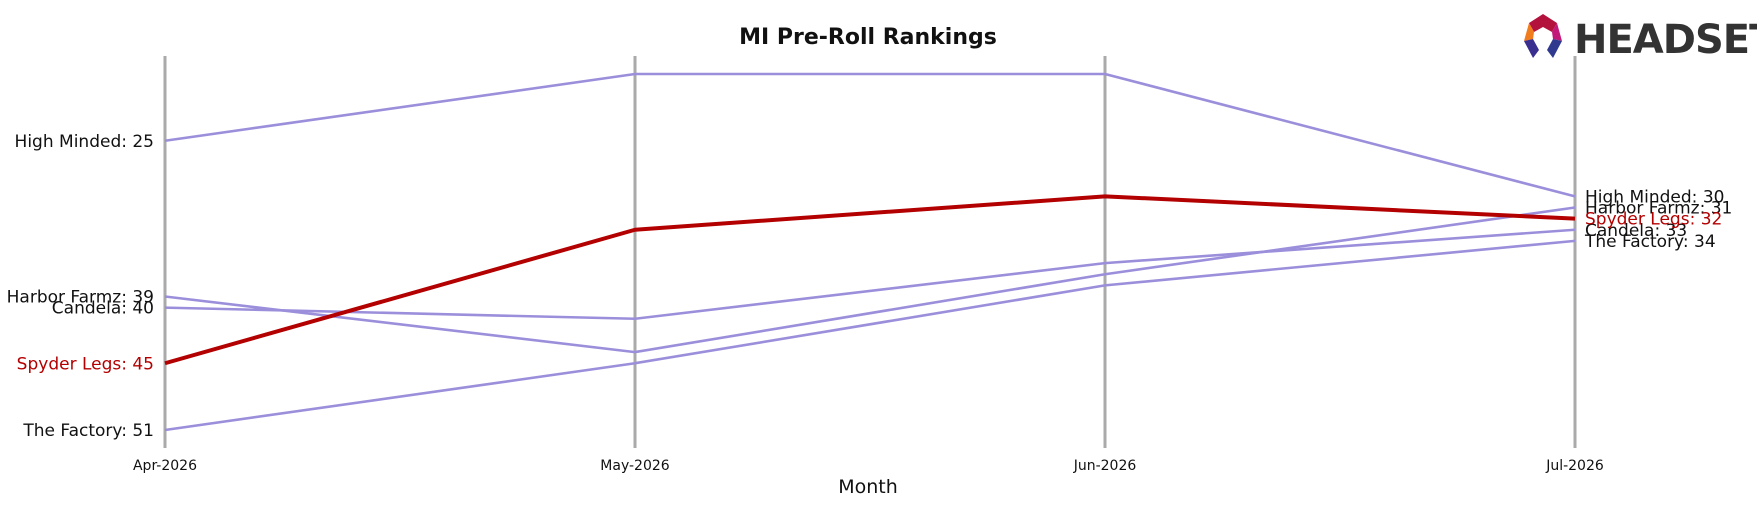  I want to click on x-tick-label: May-2026, so click(634, 466).